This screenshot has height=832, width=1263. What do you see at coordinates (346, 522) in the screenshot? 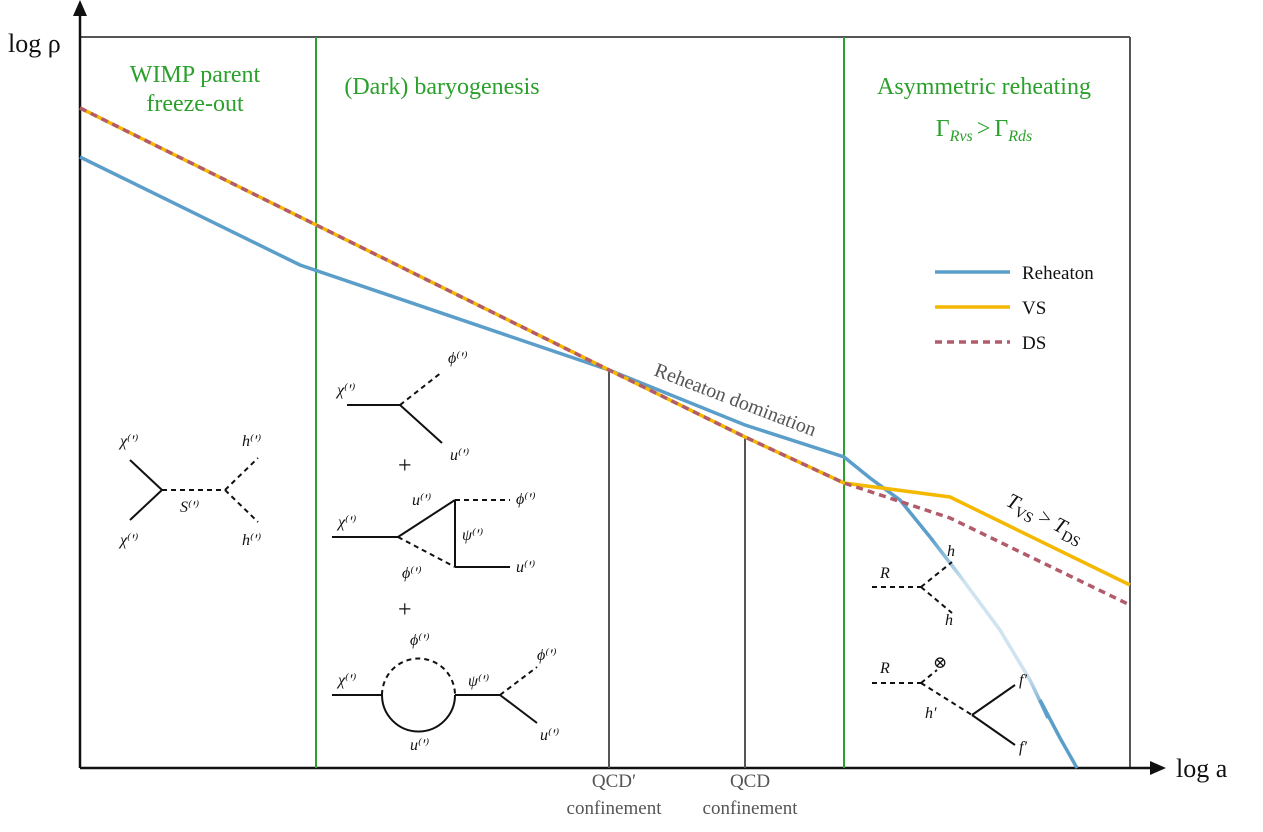
I see `feynman3-chi: χ⁽′⁾` at bounding box center [346, 522].